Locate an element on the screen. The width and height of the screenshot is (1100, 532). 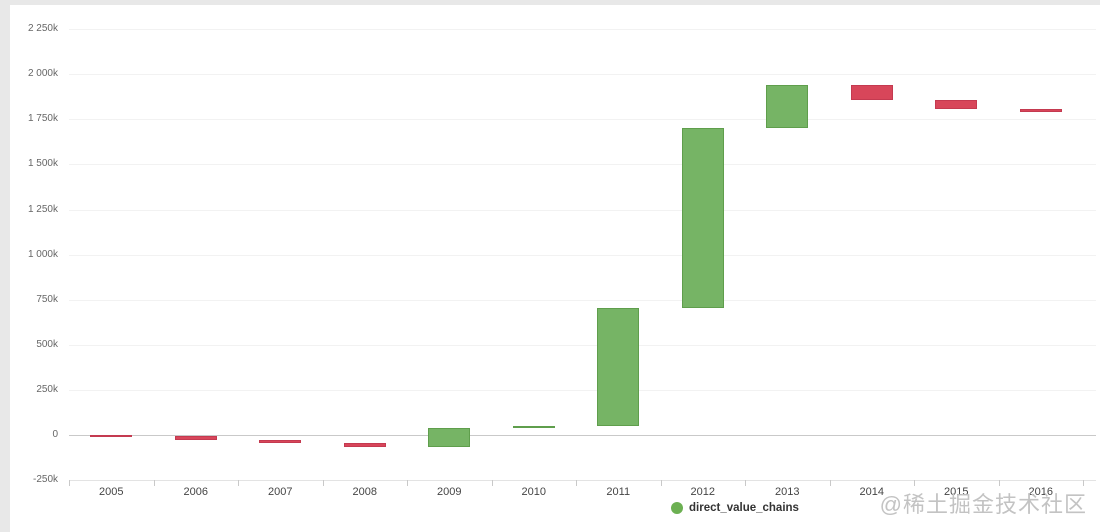
legend-label: direct_value_chains is located at coordinates (744, 508).